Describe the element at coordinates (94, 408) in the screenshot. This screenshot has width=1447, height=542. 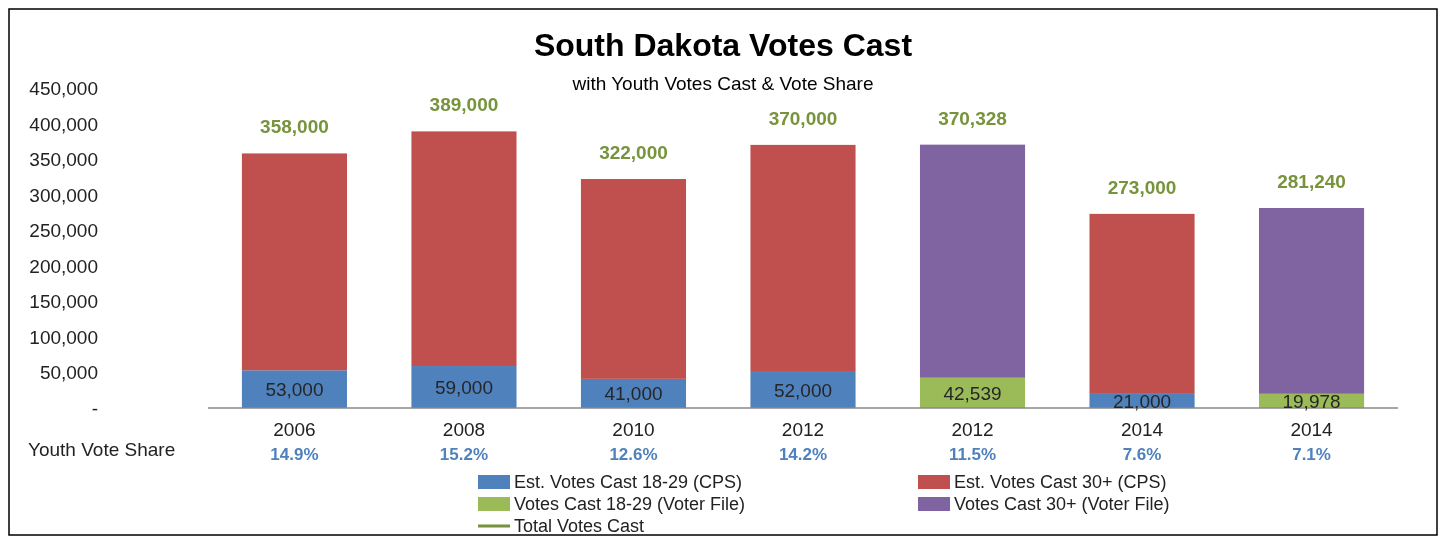
I see `y-tick-label: -` at that location.